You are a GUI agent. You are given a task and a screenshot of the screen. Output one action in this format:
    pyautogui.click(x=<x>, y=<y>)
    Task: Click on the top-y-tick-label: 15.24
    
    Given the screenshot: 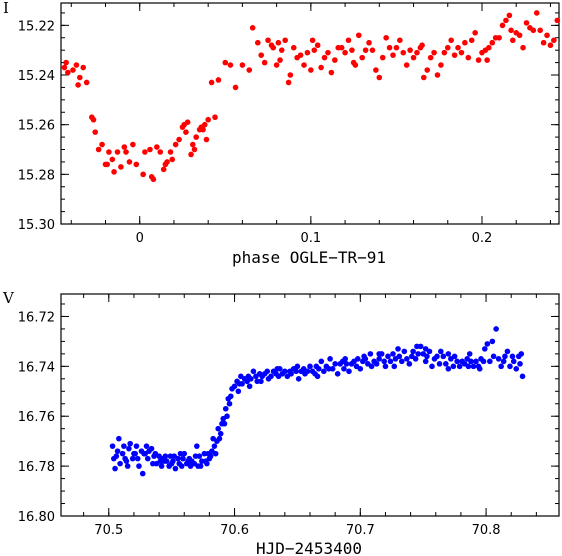 What is the action you would take?
    pyautogui.click(x=36, y=76)
    